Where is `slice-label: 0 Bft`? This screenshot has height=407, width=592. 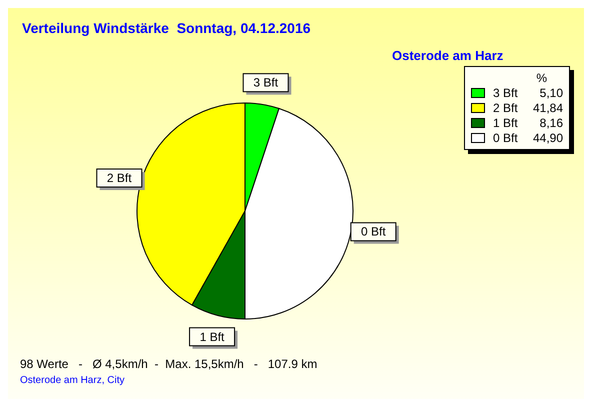
slice-label: 0 Bft is located at coordinates (373, 231).